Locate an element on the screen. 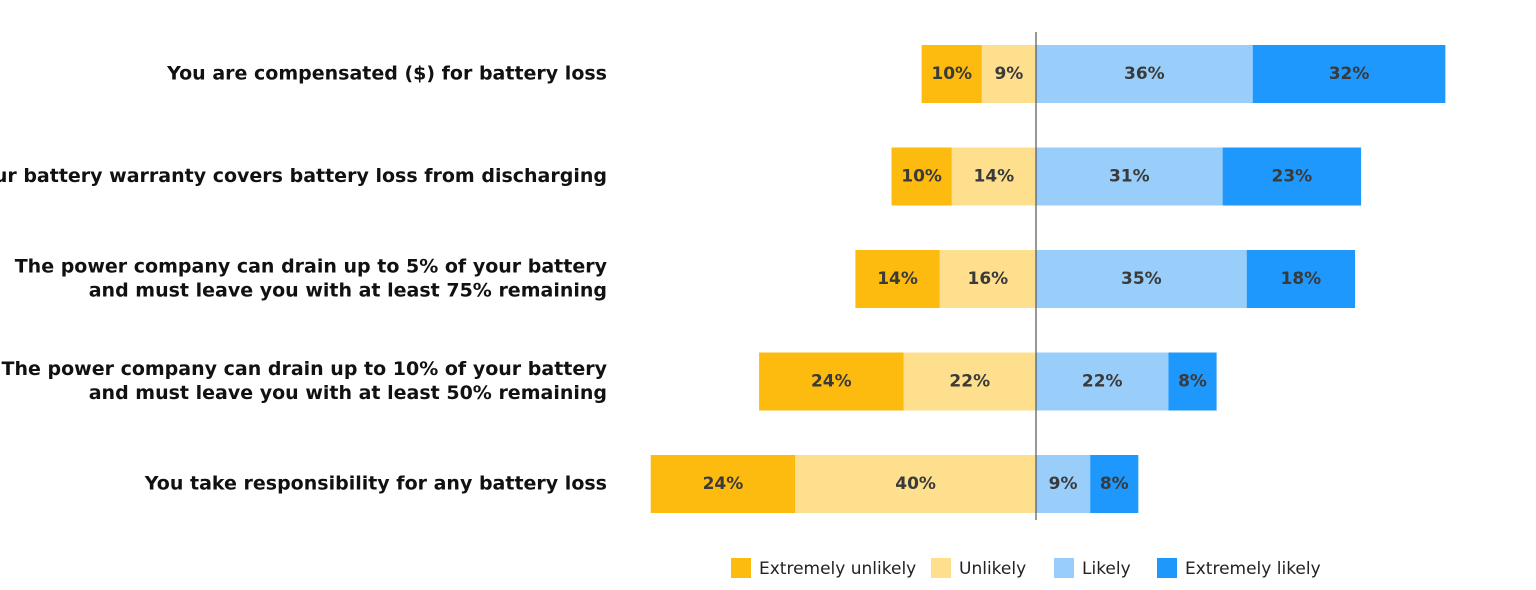 The image size is (1536, 590). data-label: 32% is located at coordinates (1349, 74).